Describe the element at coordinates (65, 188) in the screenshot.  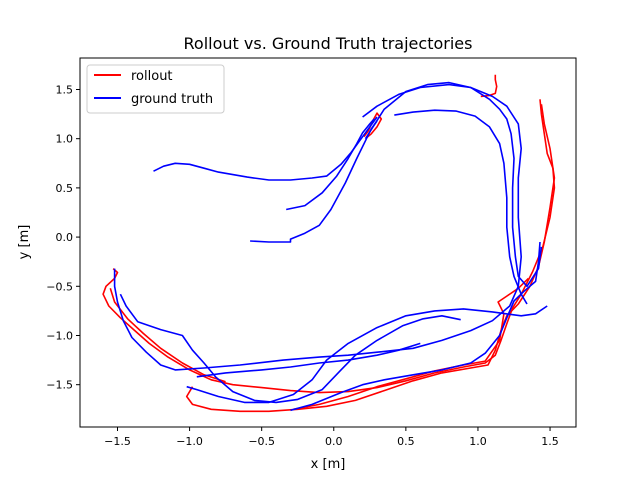
I see `y-tick-label: 0.5` at that location.